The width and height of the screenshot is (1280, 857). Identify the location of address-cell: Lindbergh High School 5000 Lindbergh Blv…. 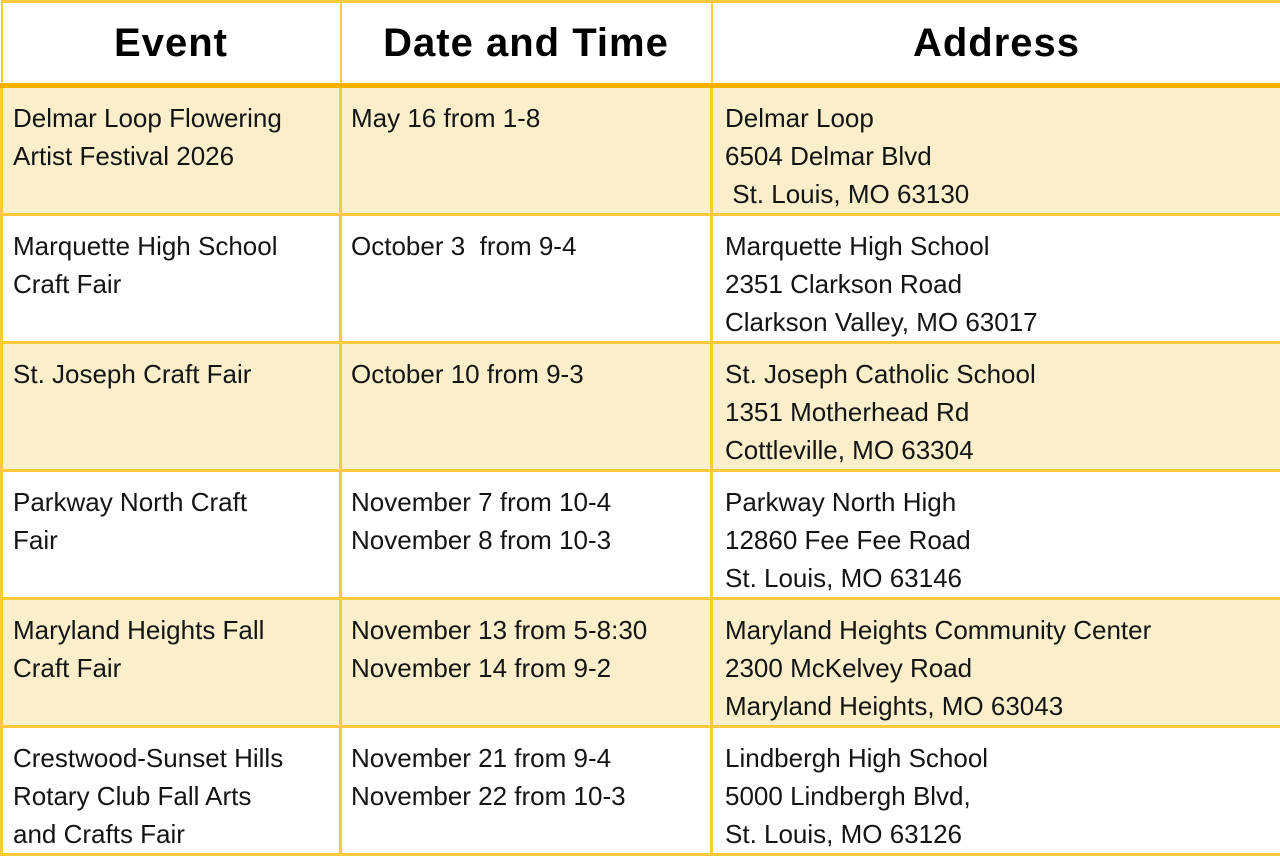
(995, 790).